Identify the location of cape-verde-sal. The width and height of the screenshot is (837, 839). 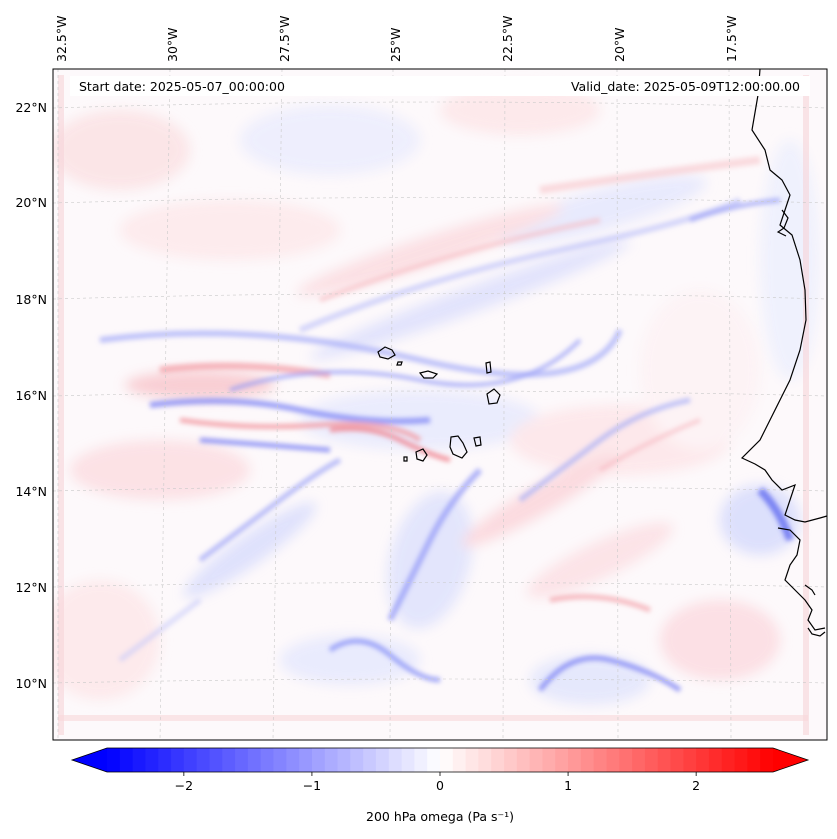
(488, 367).